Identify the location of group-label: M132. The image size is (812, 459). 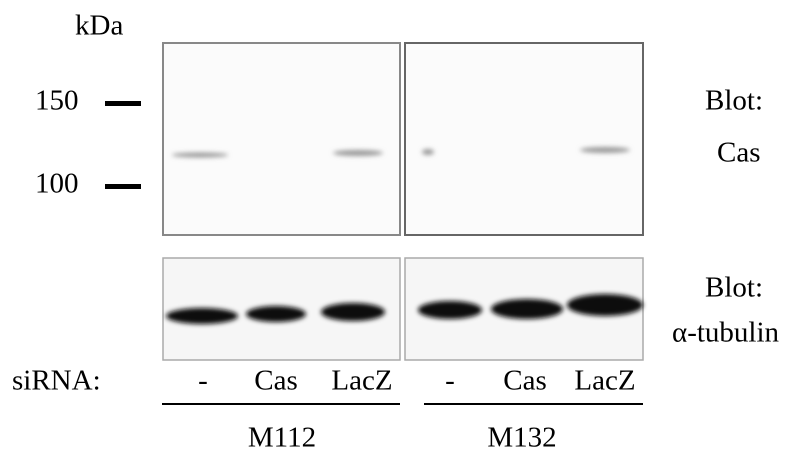
(521, 438).